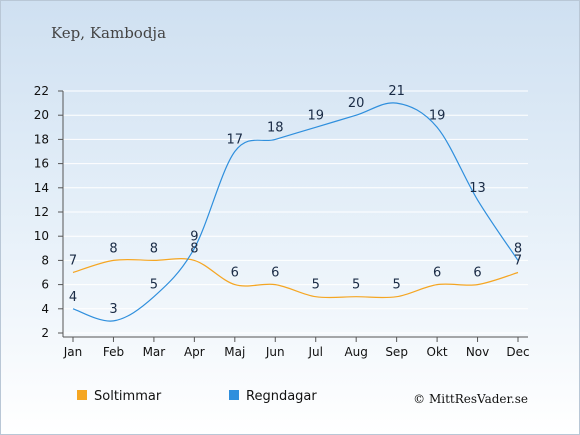 The width and height of the screenshot is (580, 435). What do you see at coordinates (194, 352) in the screenshot?
I see `x-tick-label: Apr` at bounding box center [194, 352].